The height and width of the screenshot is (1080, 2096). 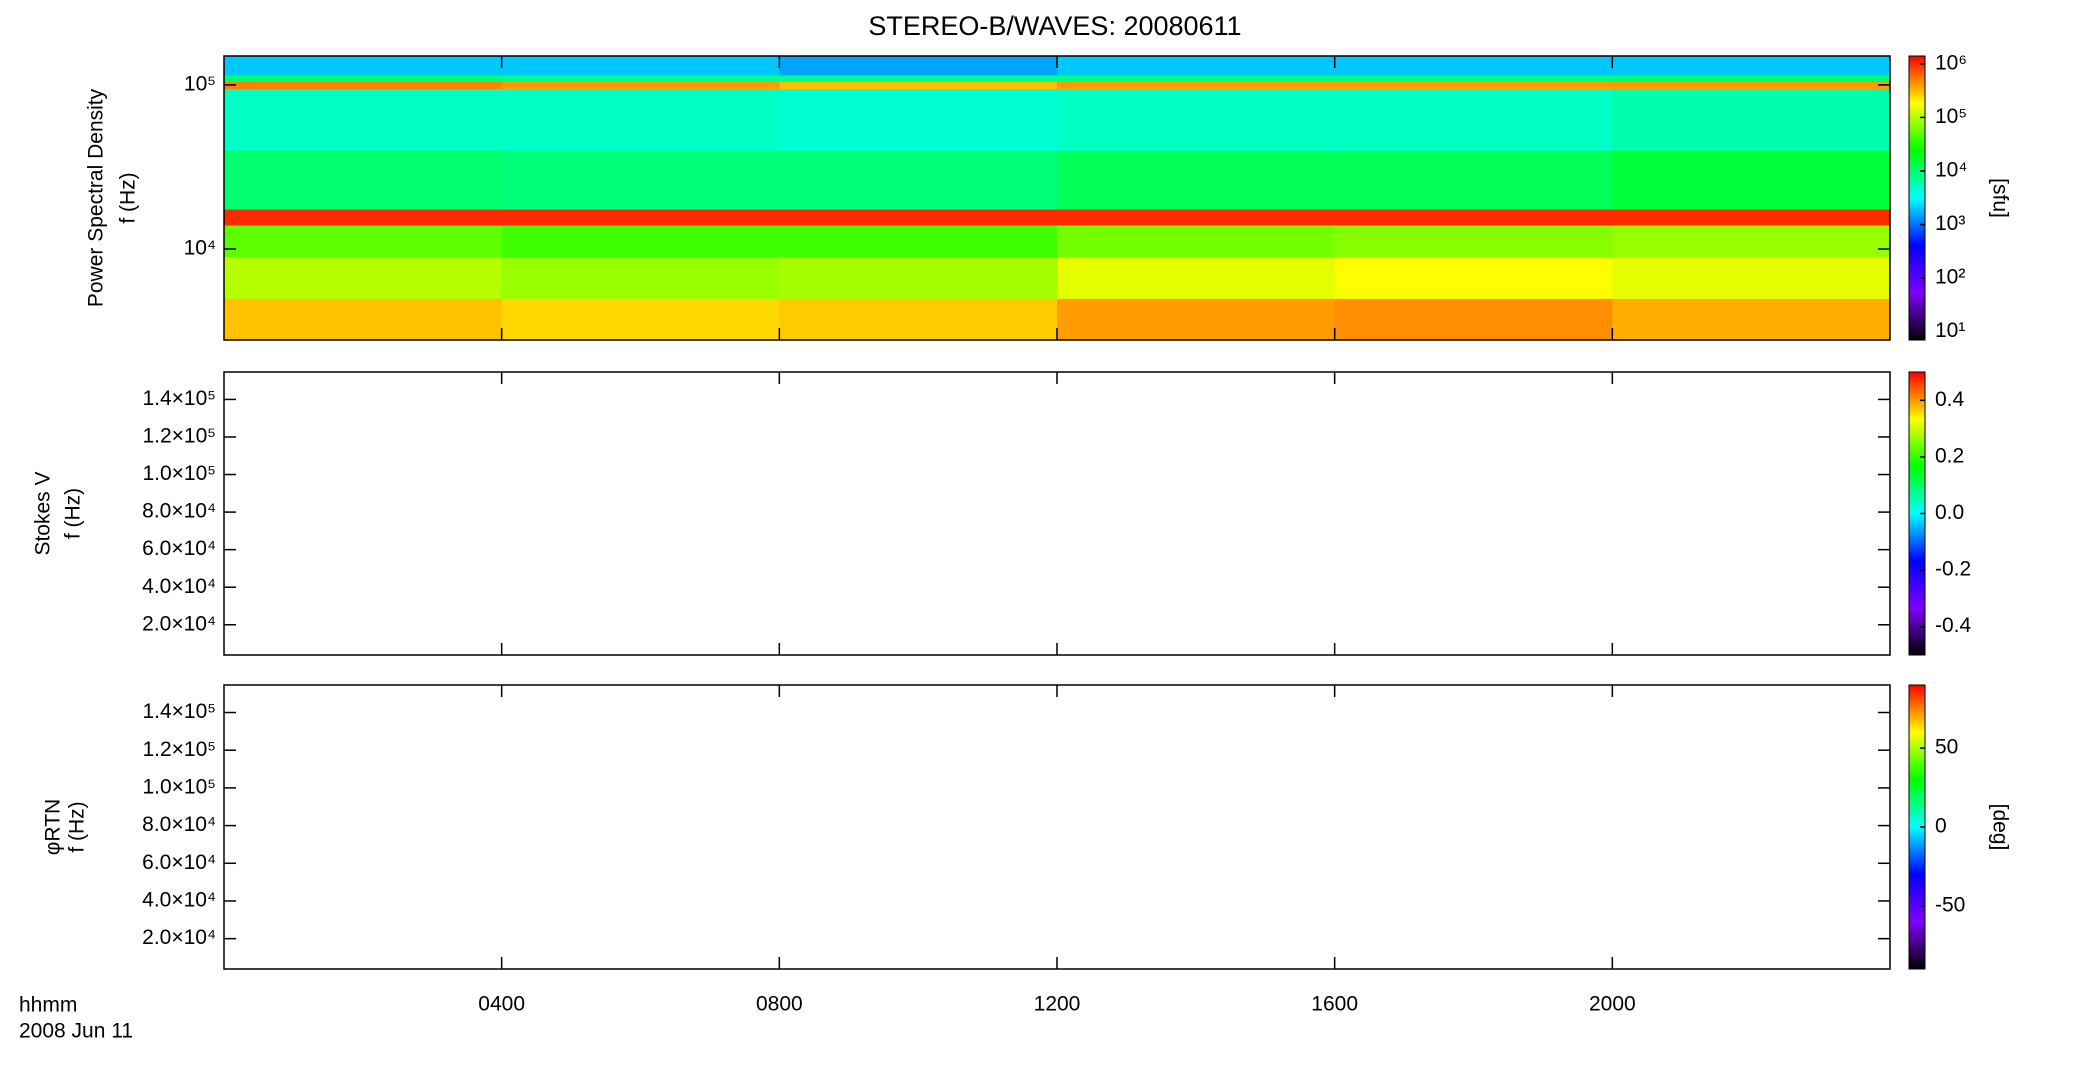 What do you see at coordinates (43, 513) in the screenshot?
I see `y-axis-label: Stokes V` at bounding box center [43, 513].